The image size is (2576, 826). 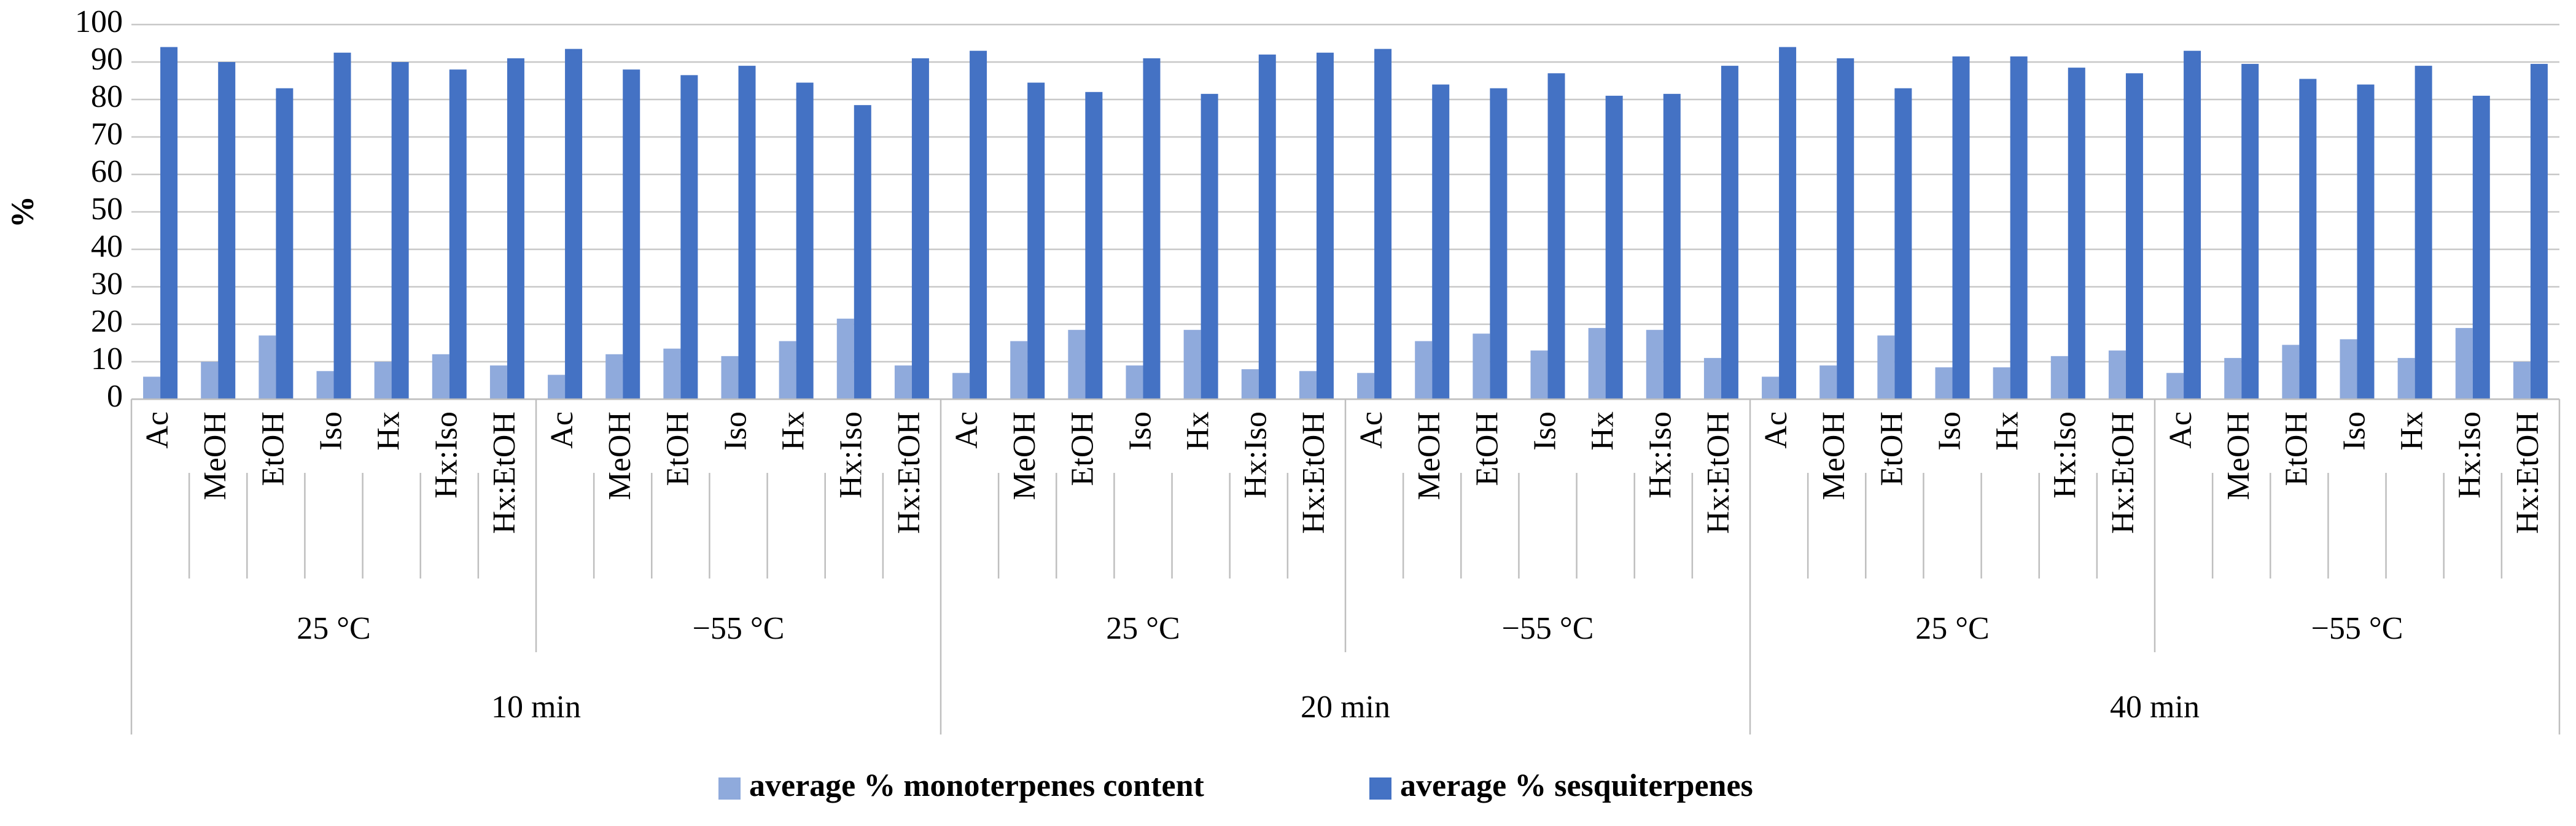 What do you see at coordinates (2155, 707) in the screenshot?
I see `time-label: 40 min` at bounding box center [2155, 707].